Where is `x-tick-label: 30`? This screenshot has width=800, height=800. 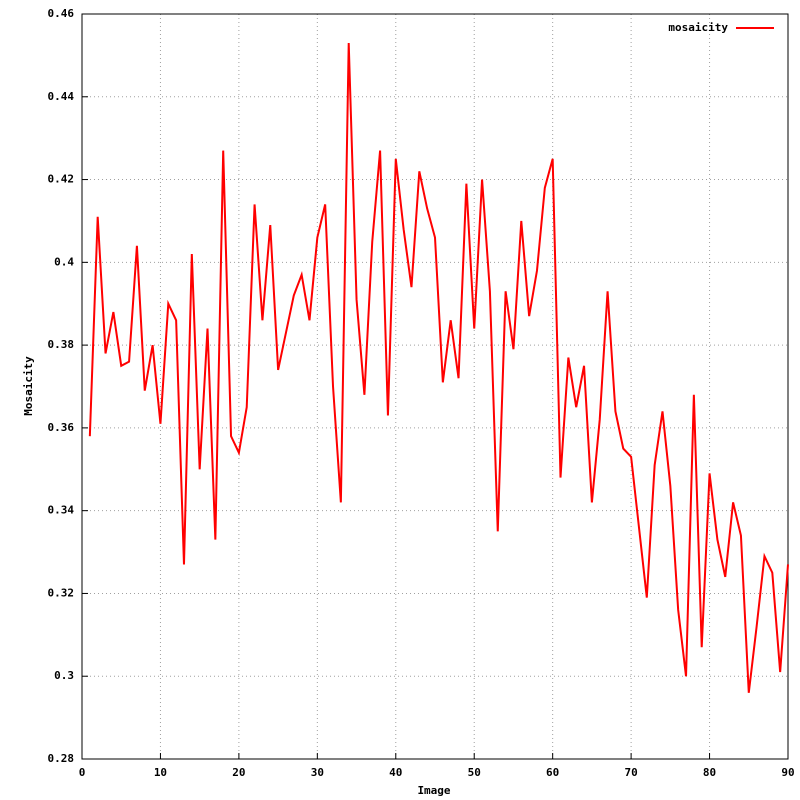
x-tick-label: 30 is located at coordinates (317, 772).